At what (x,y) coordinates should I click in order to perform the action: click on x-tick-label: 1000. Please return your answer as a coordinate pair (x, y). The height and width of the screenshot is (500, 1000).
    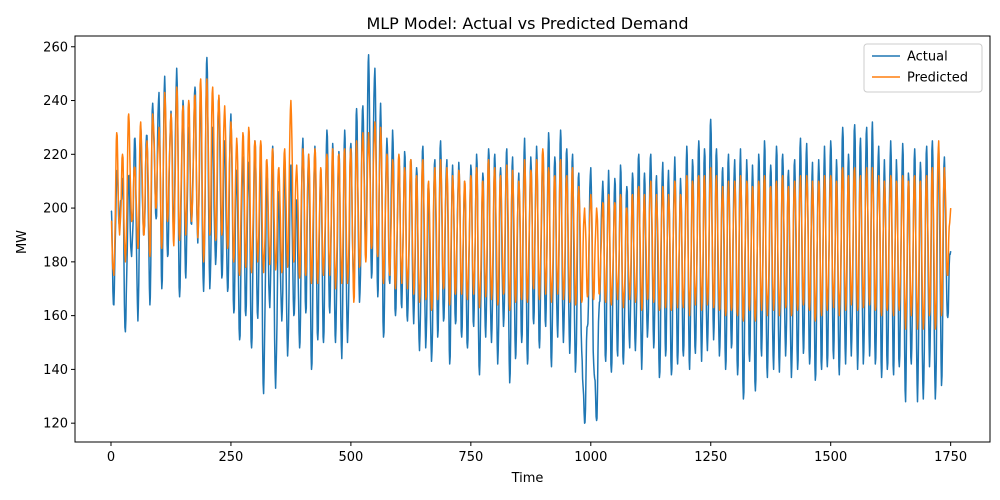
    Looking at the image, I should click on (590, 457).